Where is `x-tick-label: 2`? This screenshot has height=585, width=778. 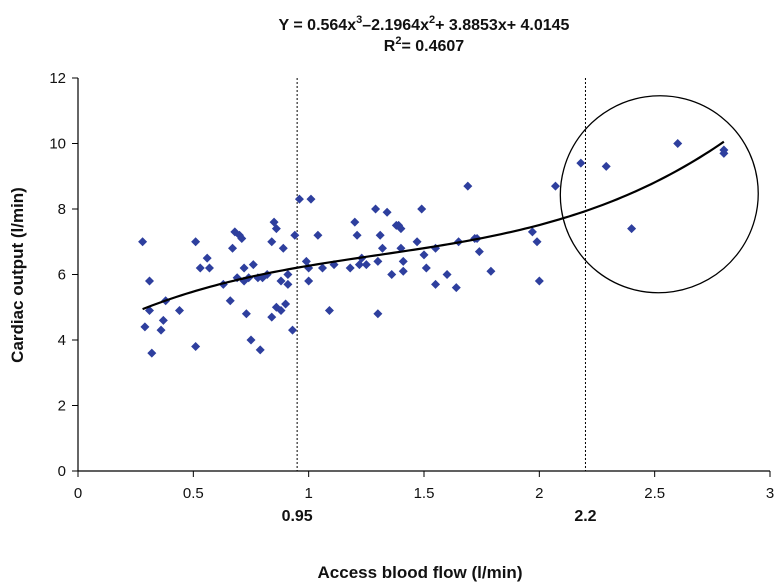
x-tick-label: 2 is located at coordinates (539, 493).